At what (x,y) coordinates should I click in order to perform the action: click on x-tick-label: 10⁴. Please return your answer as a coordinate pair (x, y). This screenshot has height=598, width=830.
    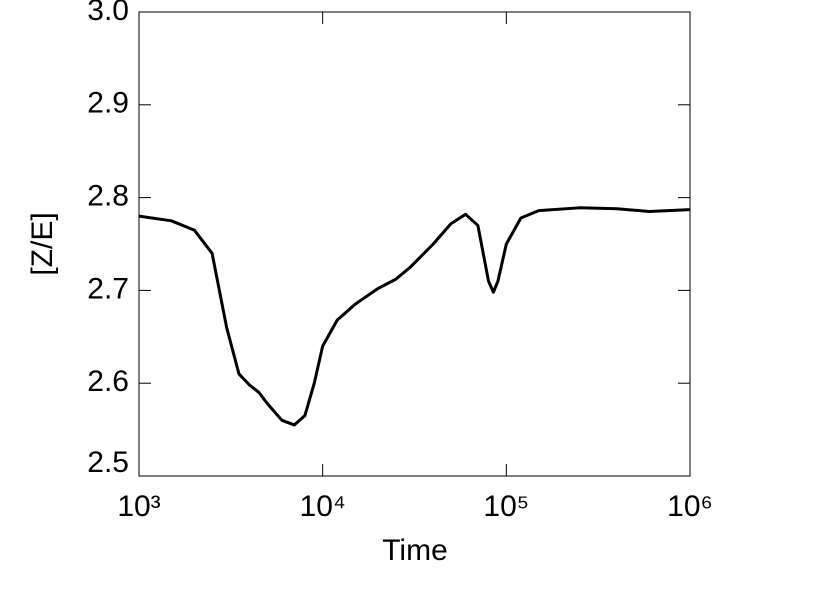
    Looking at the image, I should click on (323, 506).